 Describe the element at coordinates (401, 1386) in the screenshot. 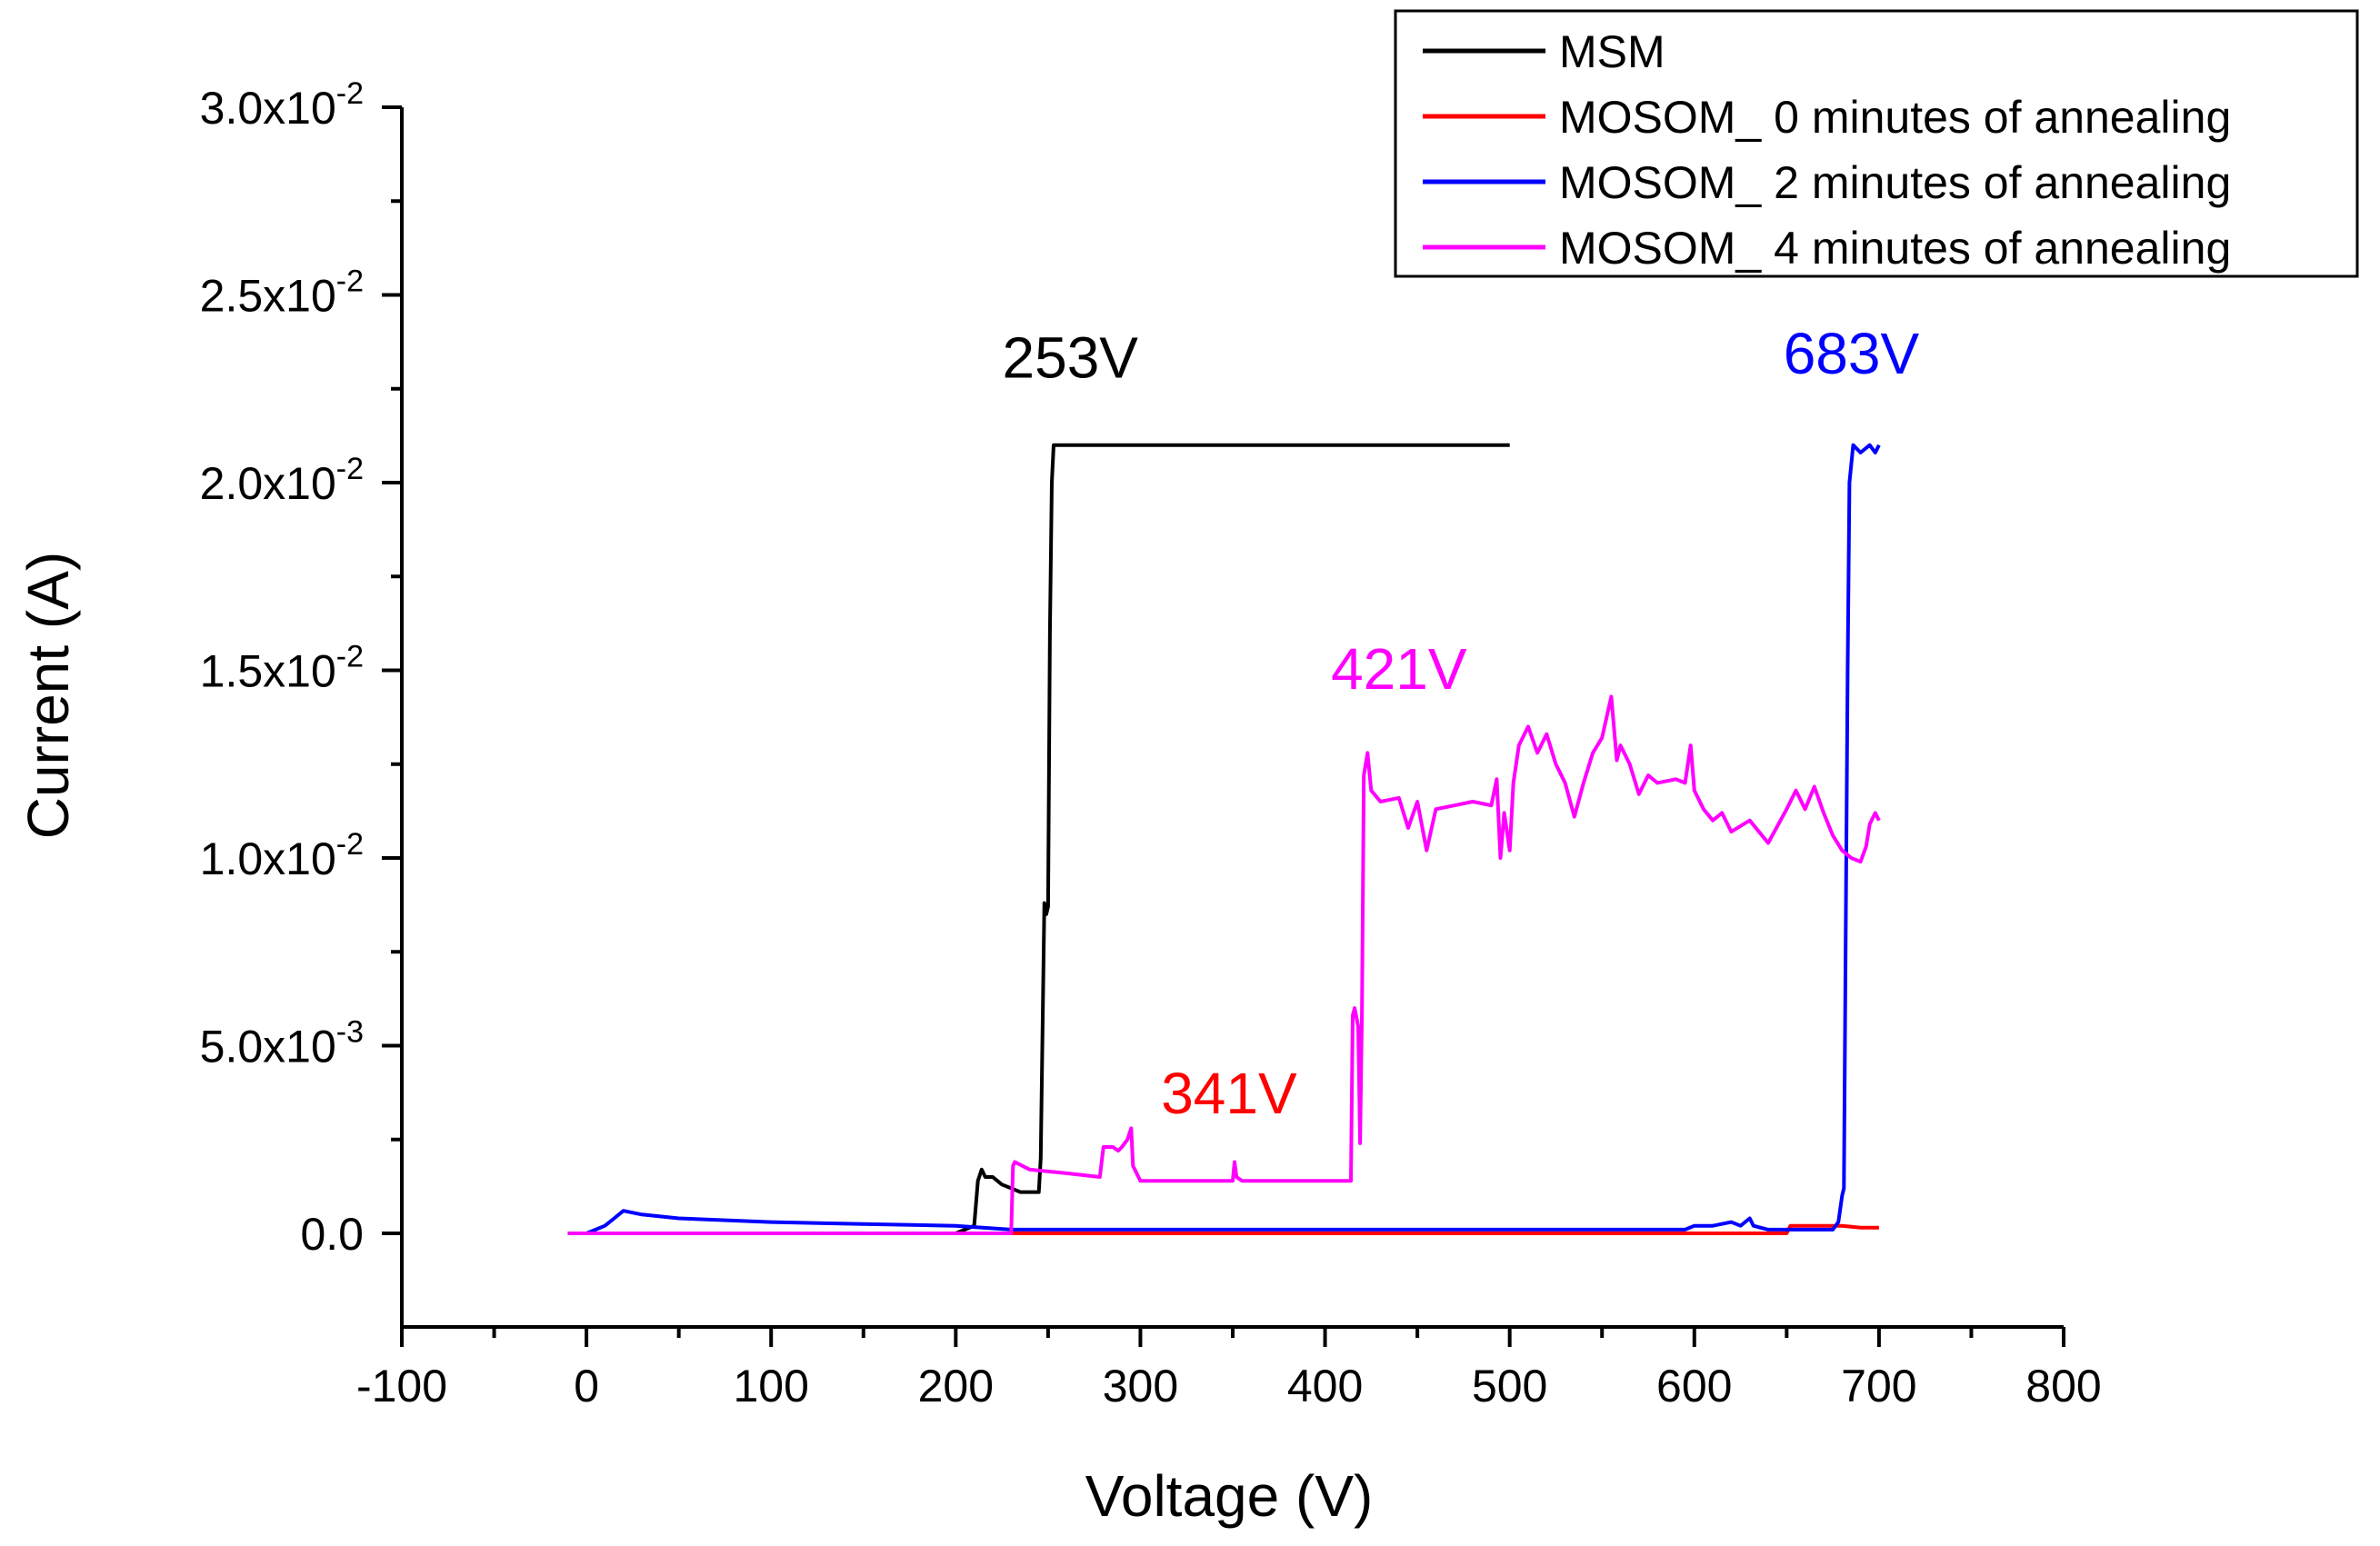

I see `x-tick-label: -100` at that location.